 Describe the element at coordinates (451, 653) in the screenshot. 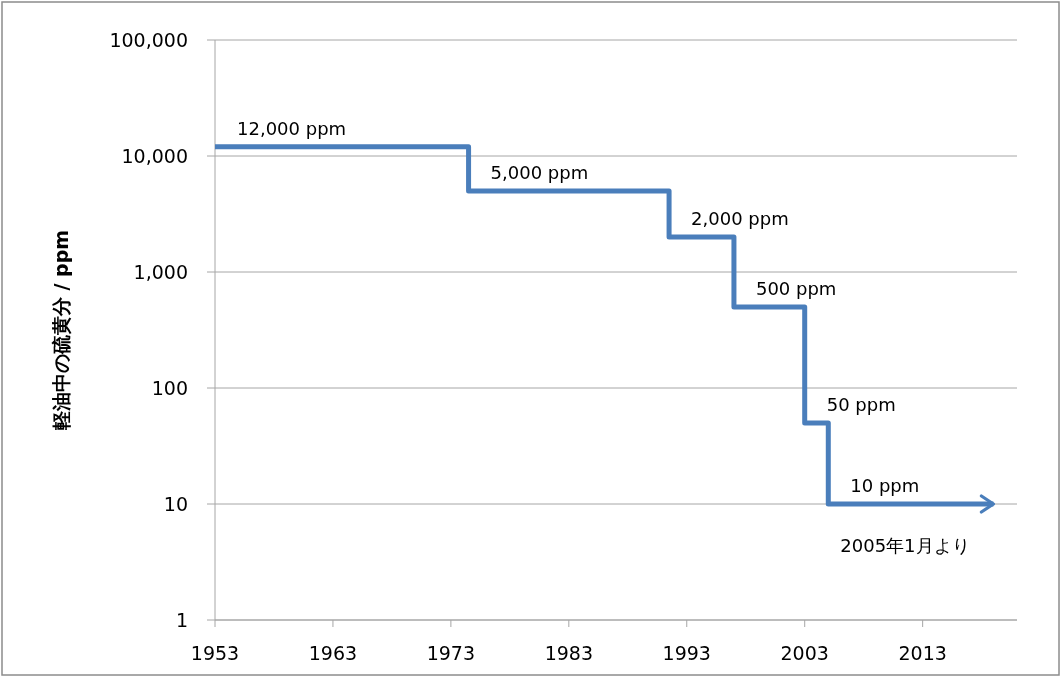

I see `x-tick-label: 1973` at that location.